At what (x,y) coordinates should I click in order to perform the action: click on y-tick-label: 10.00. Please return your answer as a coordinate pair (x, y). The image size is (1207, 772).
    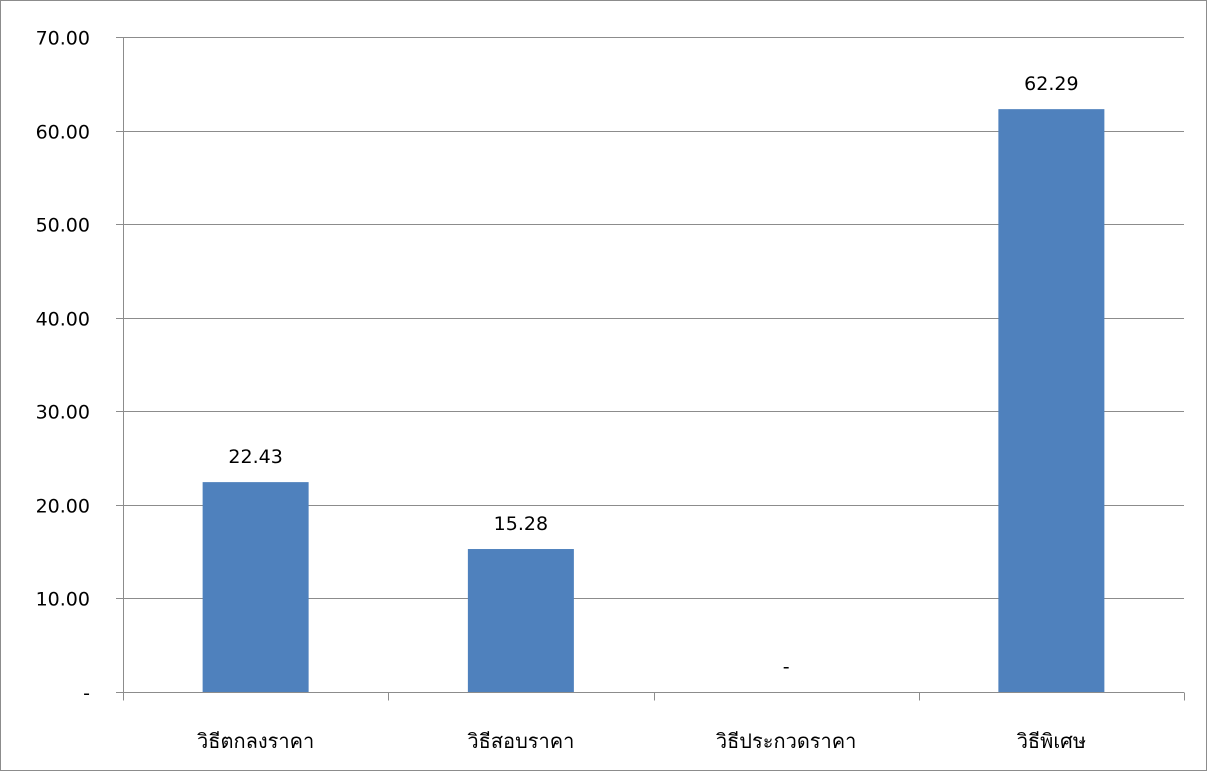
    Looking at the image, I should click on (63, 600).